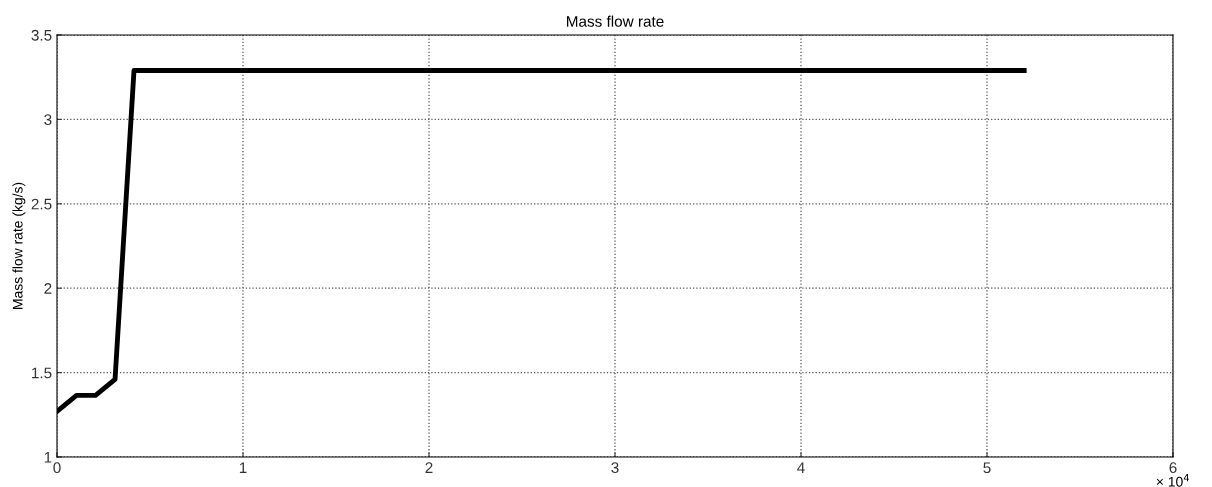  What do you see at coordinates (48, 120) in the screenshot?
I see `y-tick-label: 3` at bounding box center [48, 120].